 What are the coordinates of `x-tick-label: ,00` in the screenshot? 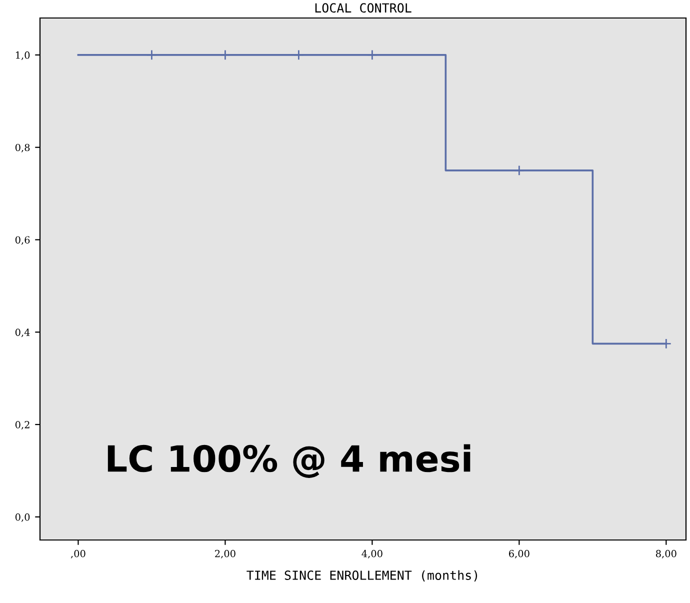 It's located at (78, 554).